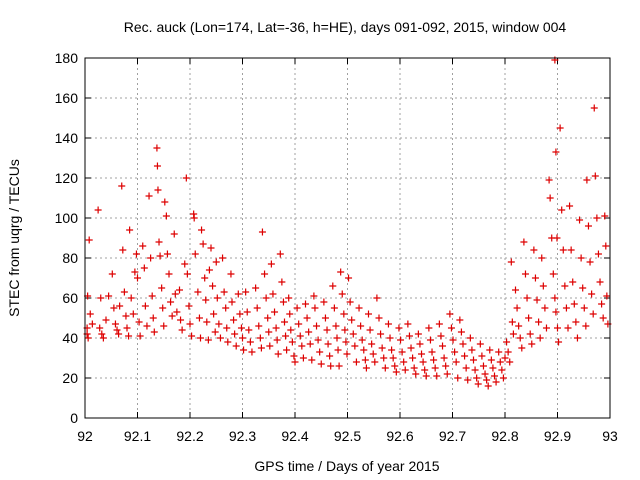 The image size is (640, 480). I want to click on x-tick-label: 93, so click(610, 436).